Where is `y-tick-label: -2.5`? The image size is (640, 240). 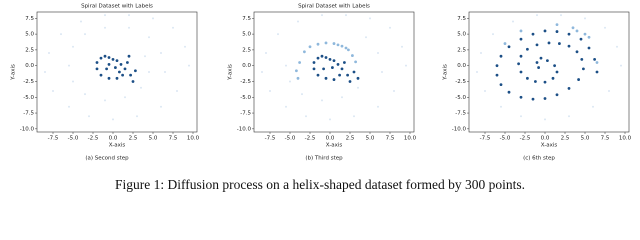
y-tick-label: -2.5 is located at coordinates (460, 82).